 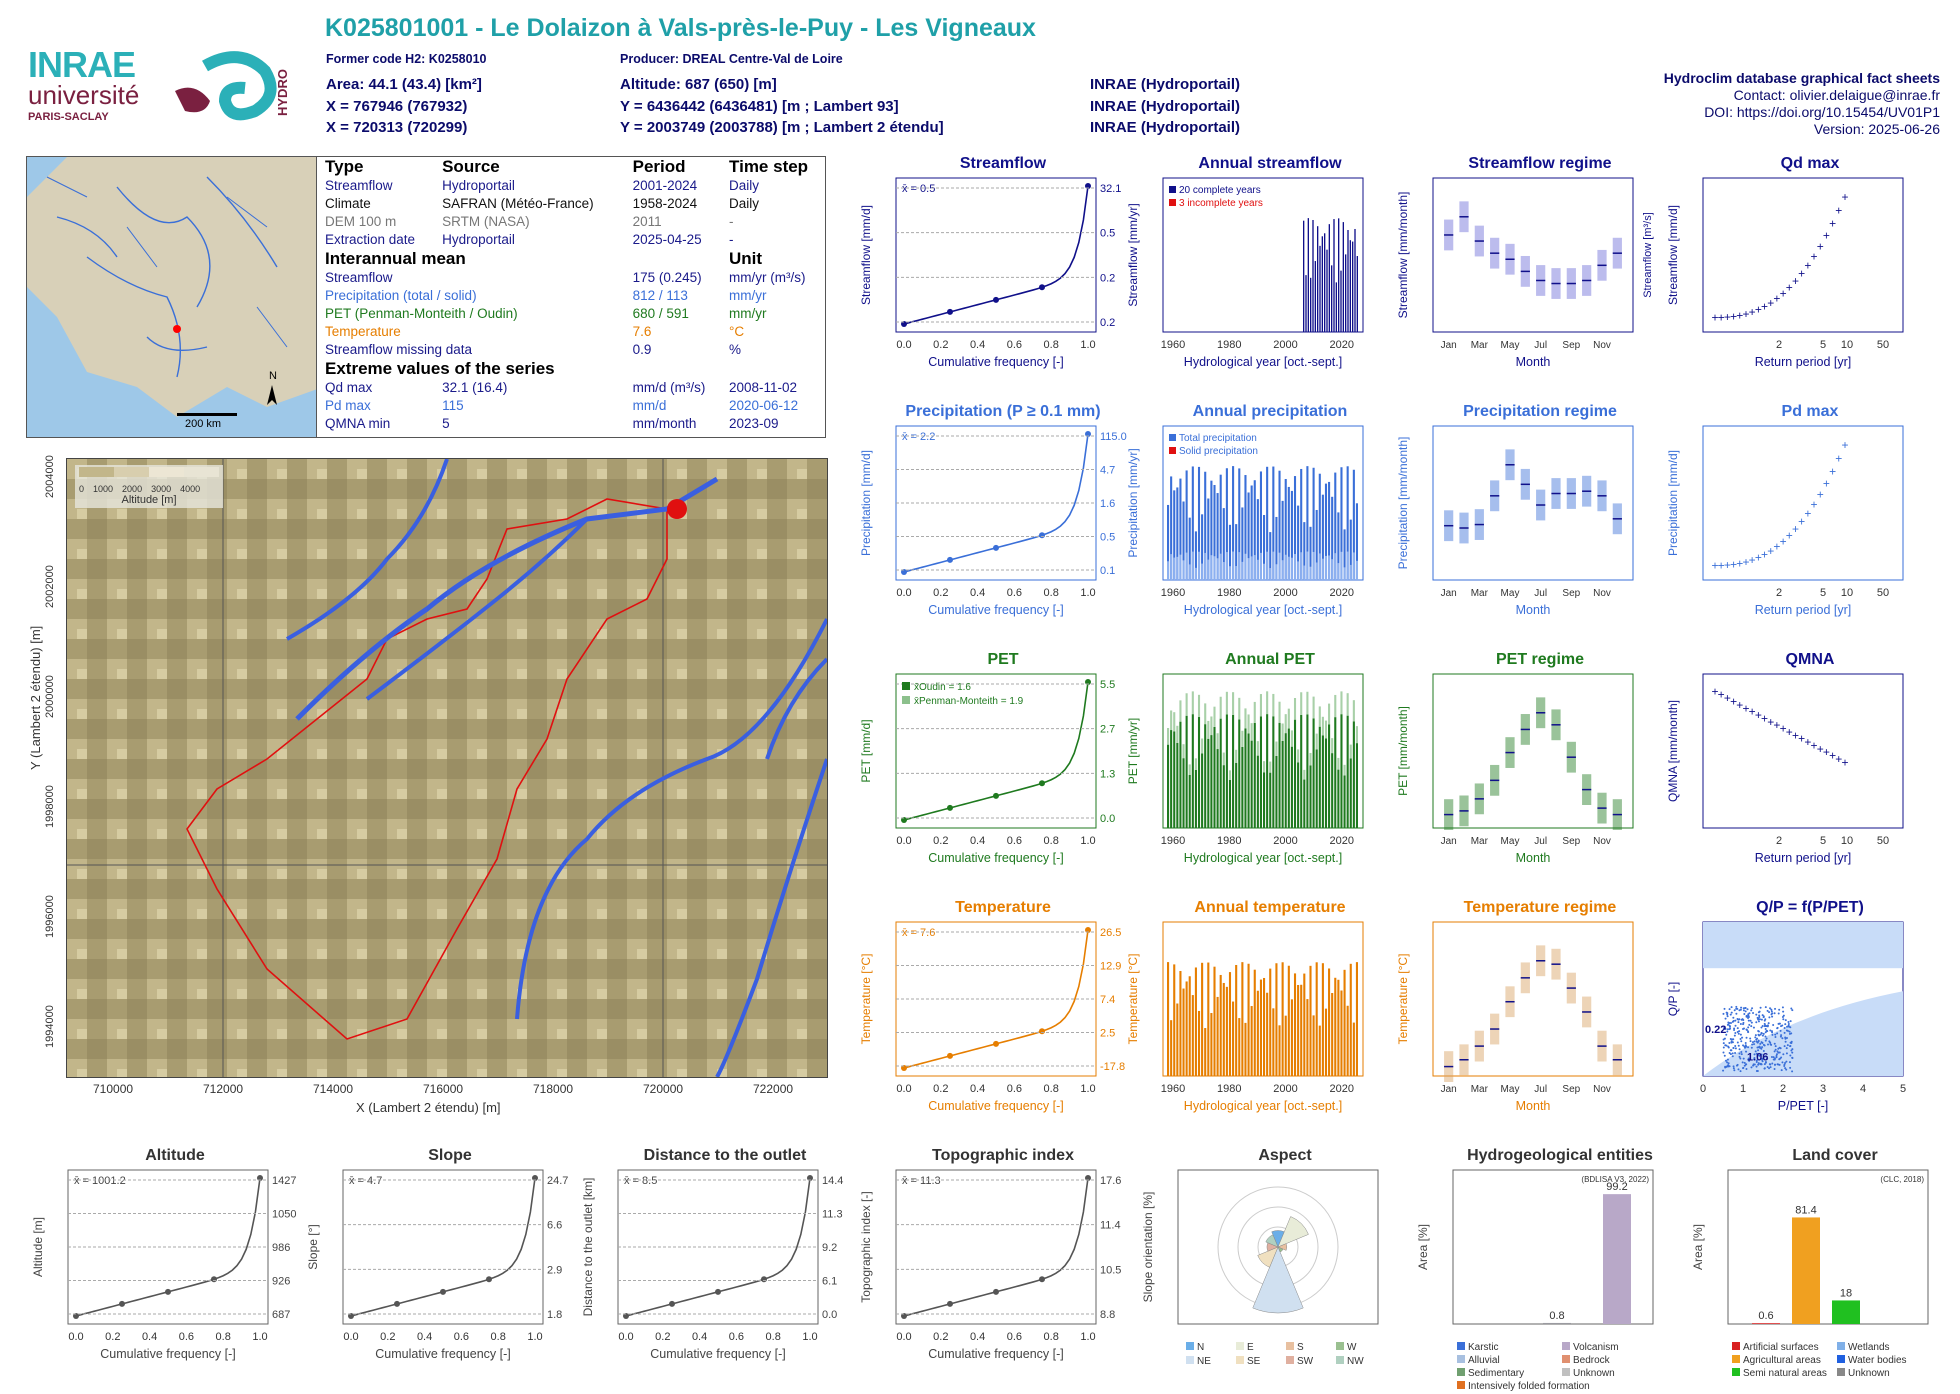 What do you see at coordinates (1673, 255) in the screenshot?
I see `y-axis-label: Streamflow [mm/d]` at bounding box center [1673, 255].